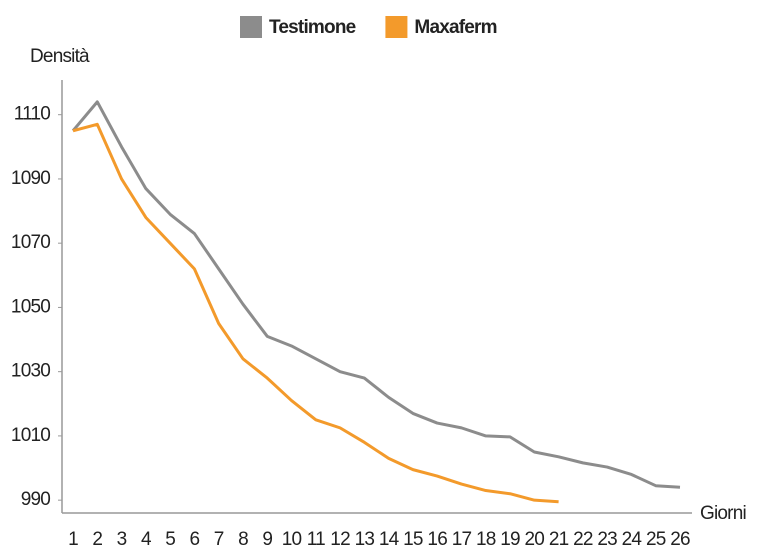 The height and width of the screenshot is (559, 769). I want to click on x-tick-label: 8, so click(243, 539).